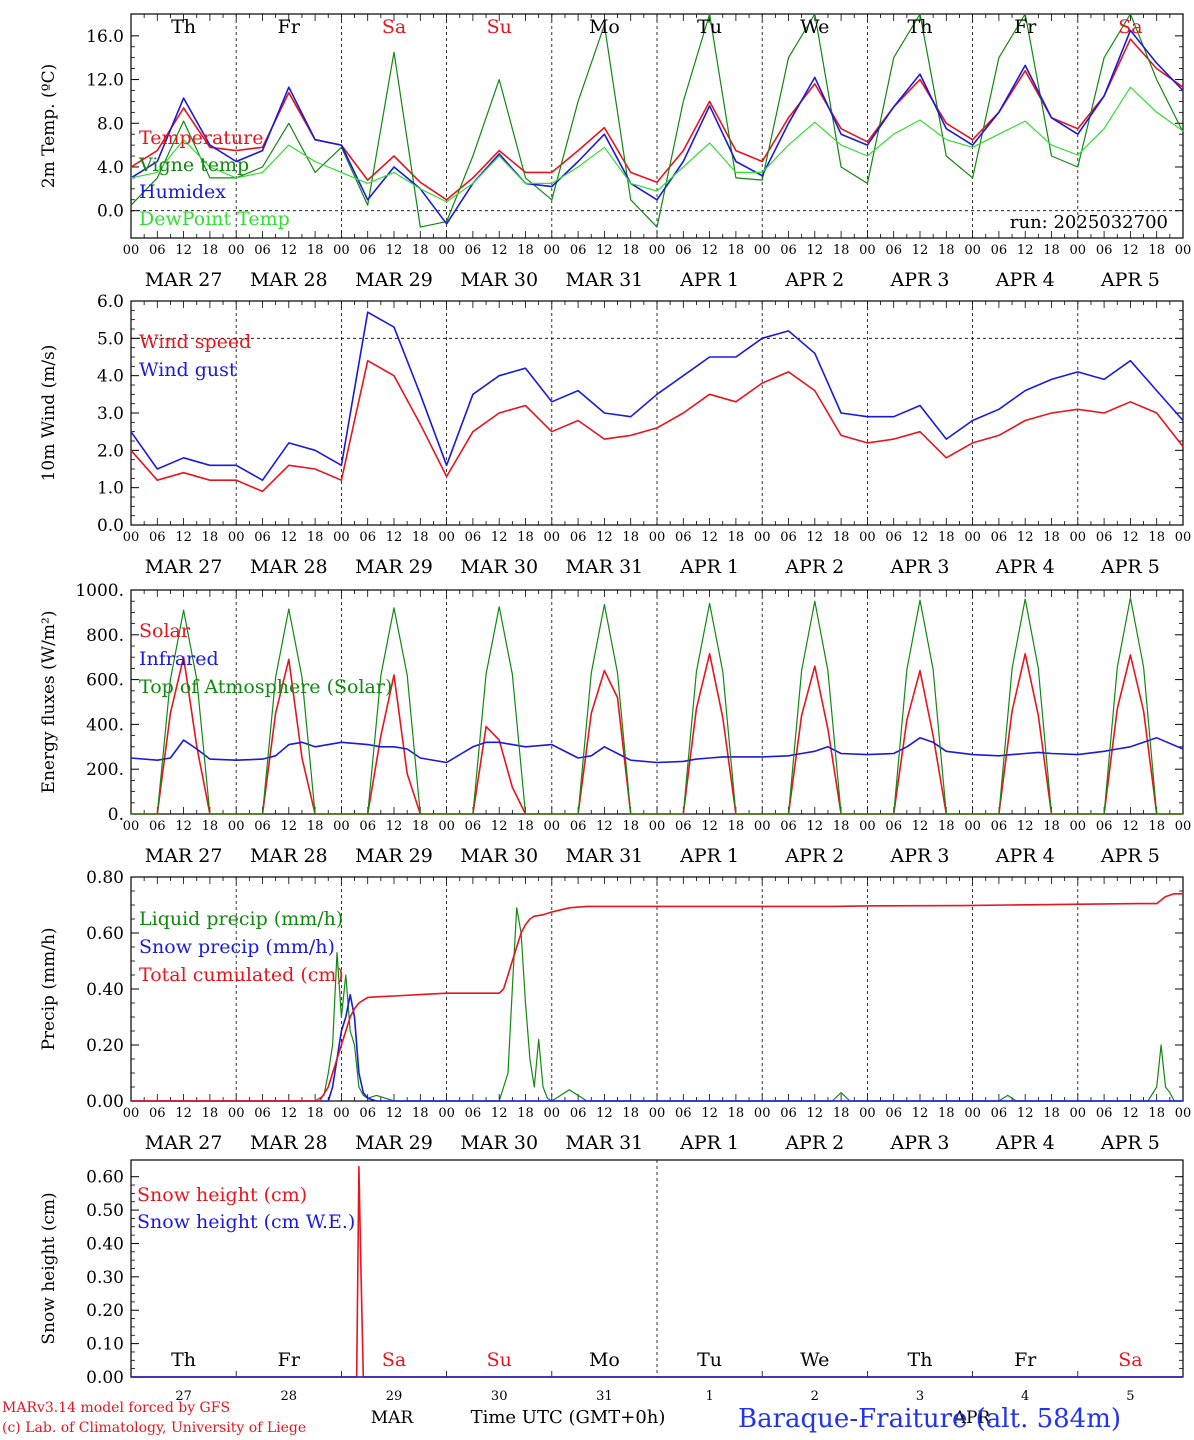 This screenshot has width=1194, height=1440. Describe the element at coordinates (930, 1419) in the screenshot. I see `station-name: Baraque-Fraiture (alt. 584m)` at that location.